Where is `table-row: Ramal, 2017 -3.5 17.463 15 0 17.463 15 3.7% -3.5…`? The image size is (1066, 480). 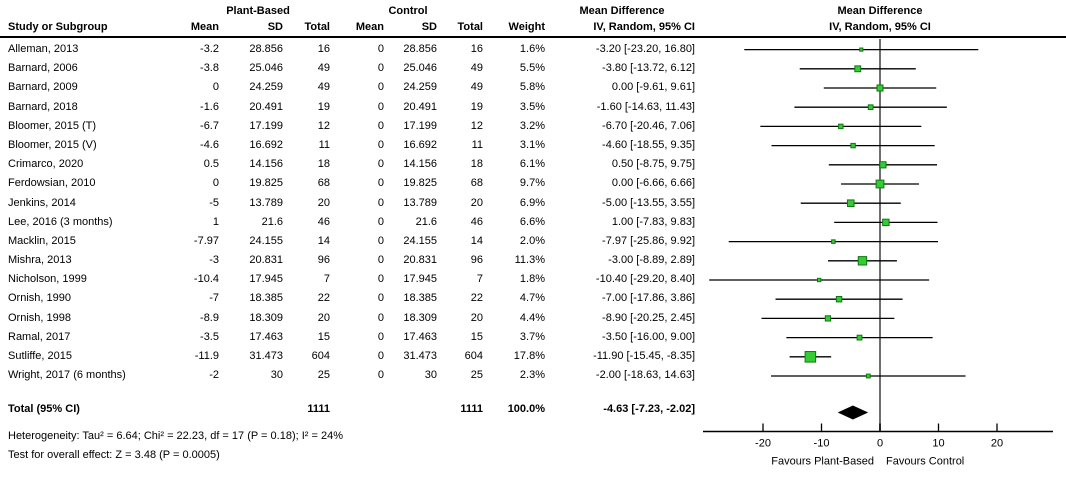 table-row: Ramal, 2017 -3.5 17.463 15 0 17.463 15 3.7% -3.5… is located at coordinates (347, 337).